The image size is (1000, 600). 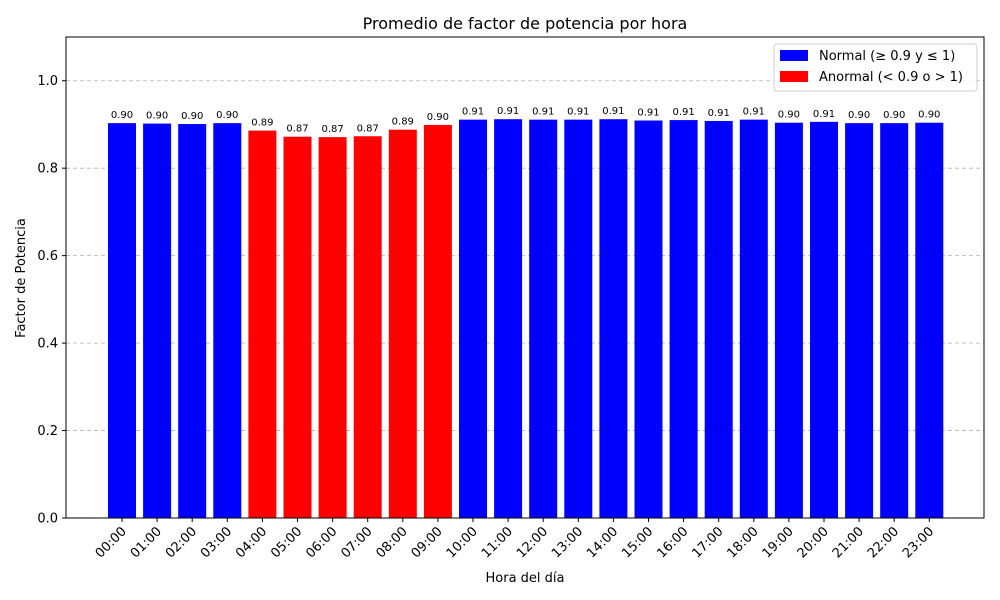 What do you see at coordinates (824, 320) in the screenshot?
I see `bar-2000` at bounding box center [824, 320].